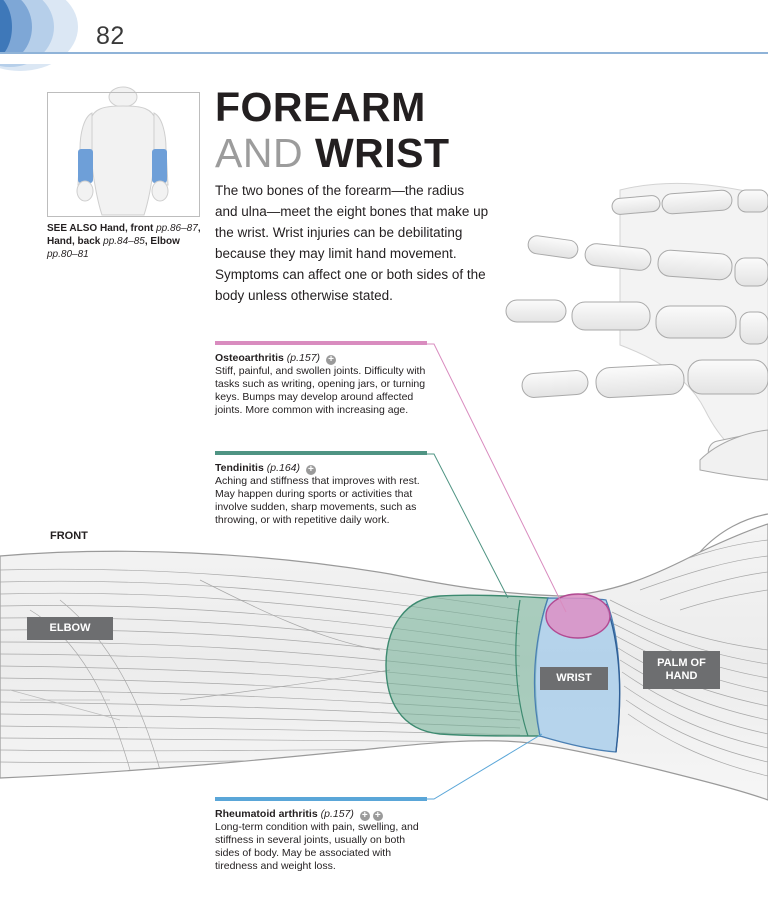  Describe the element at coordinates (239, 468) in the screenshot. I see `condition-name: Tendinitis` at that location.